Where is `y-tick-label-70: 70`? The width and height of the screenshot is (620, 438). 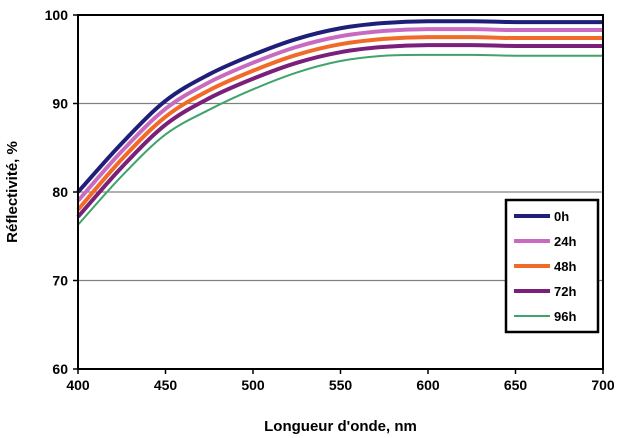
y-tick-label-70: 70 is located at coordinates (60, 281).